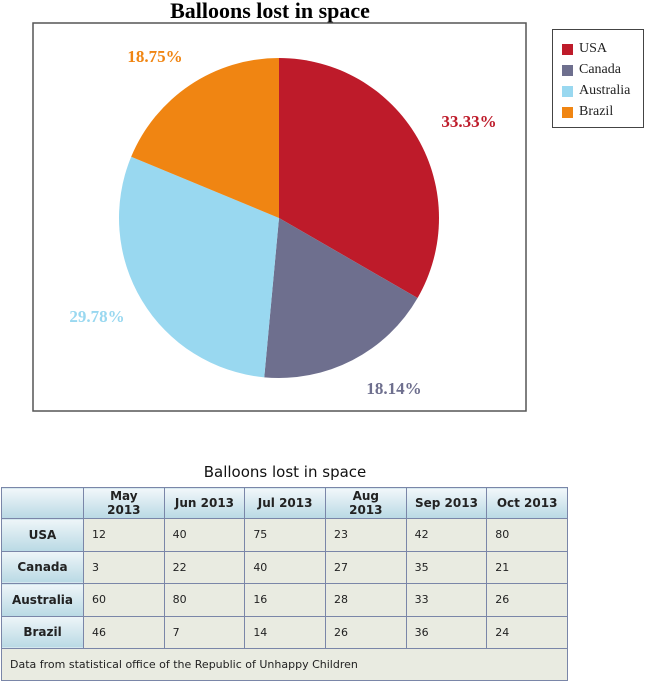 The height and width of the screenshot is (682, 650). Describe the element at coordinates (446, 632) in the screenshot. I see `table-cell: 36` at that location.